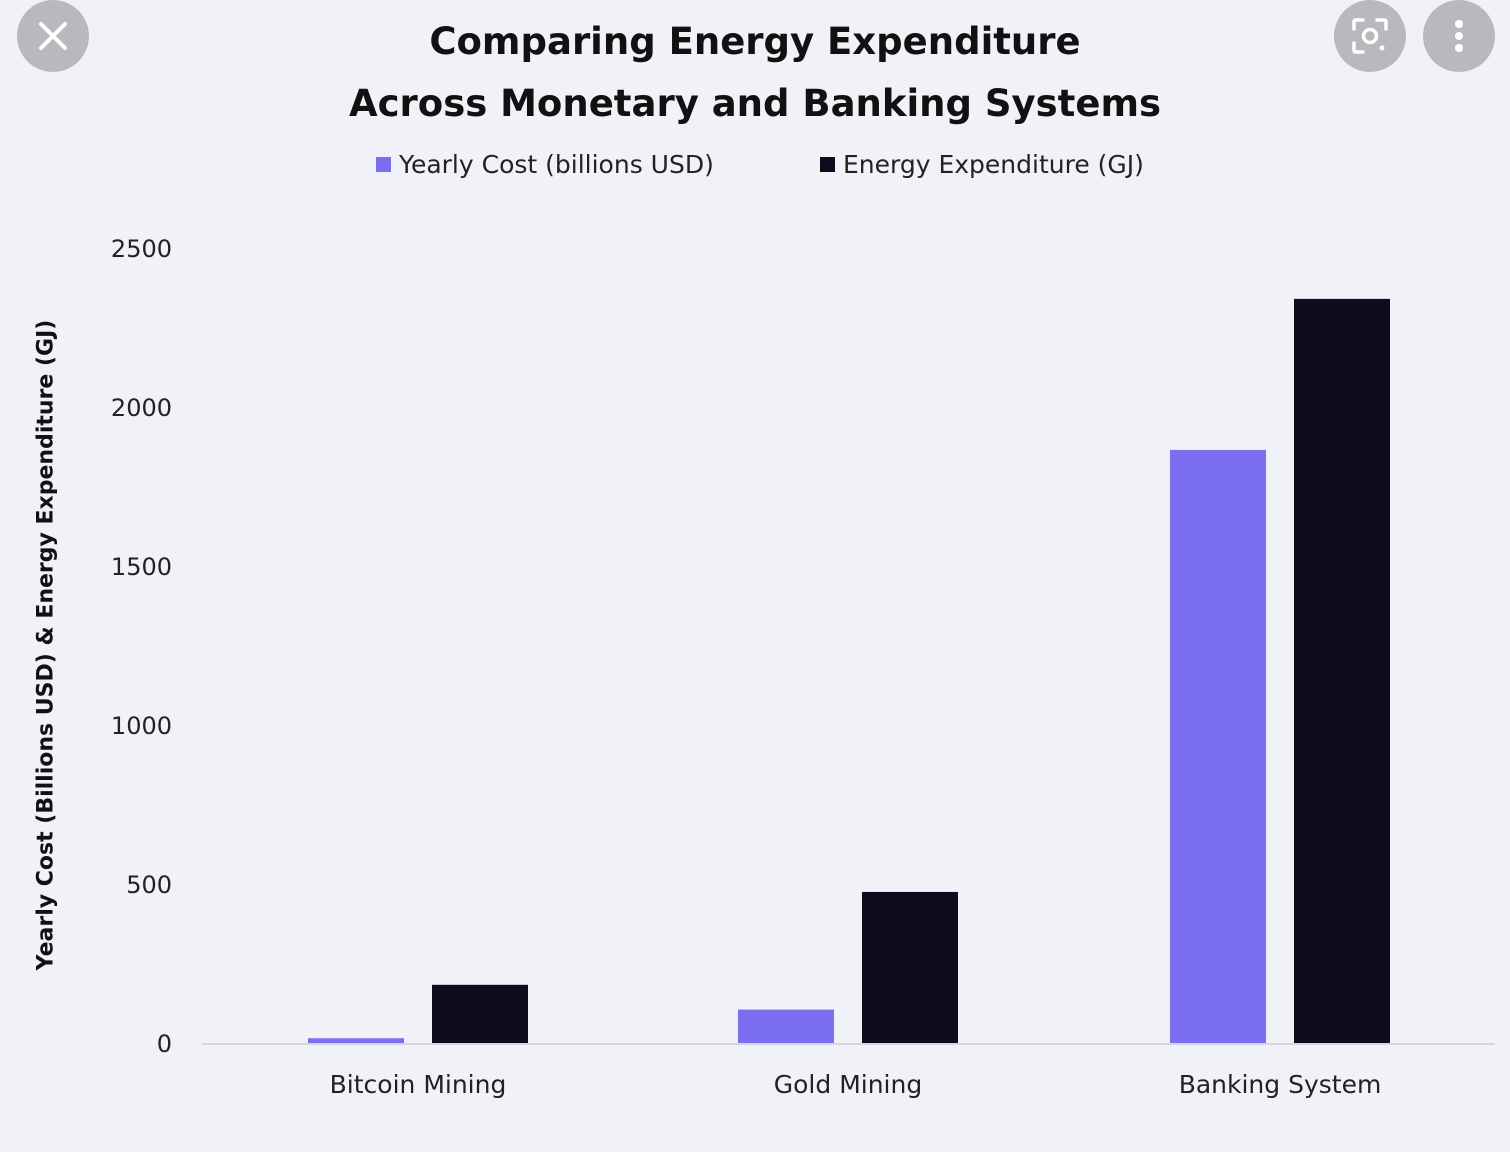 The image size is (1510, 1152). I want to click on chart-subtitle: Across Monetary and Banking Systems, so click(755, 103).